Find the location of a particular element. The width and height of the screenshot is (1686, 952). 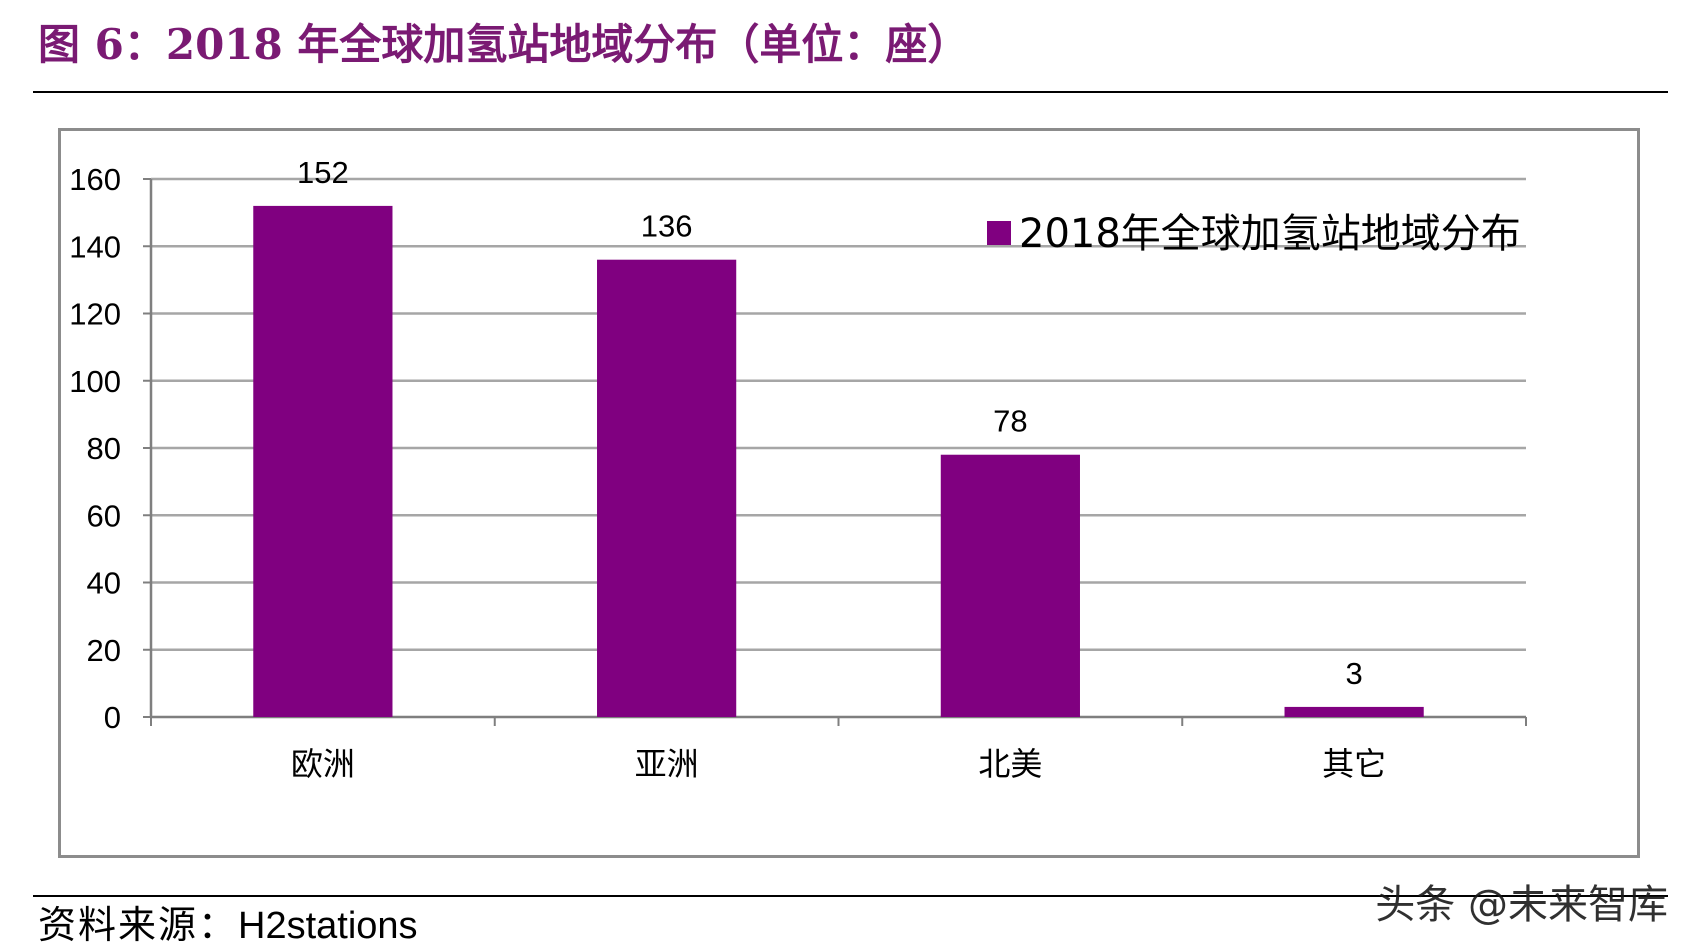

source-value: H2stations is located at coordinates (328, 926).